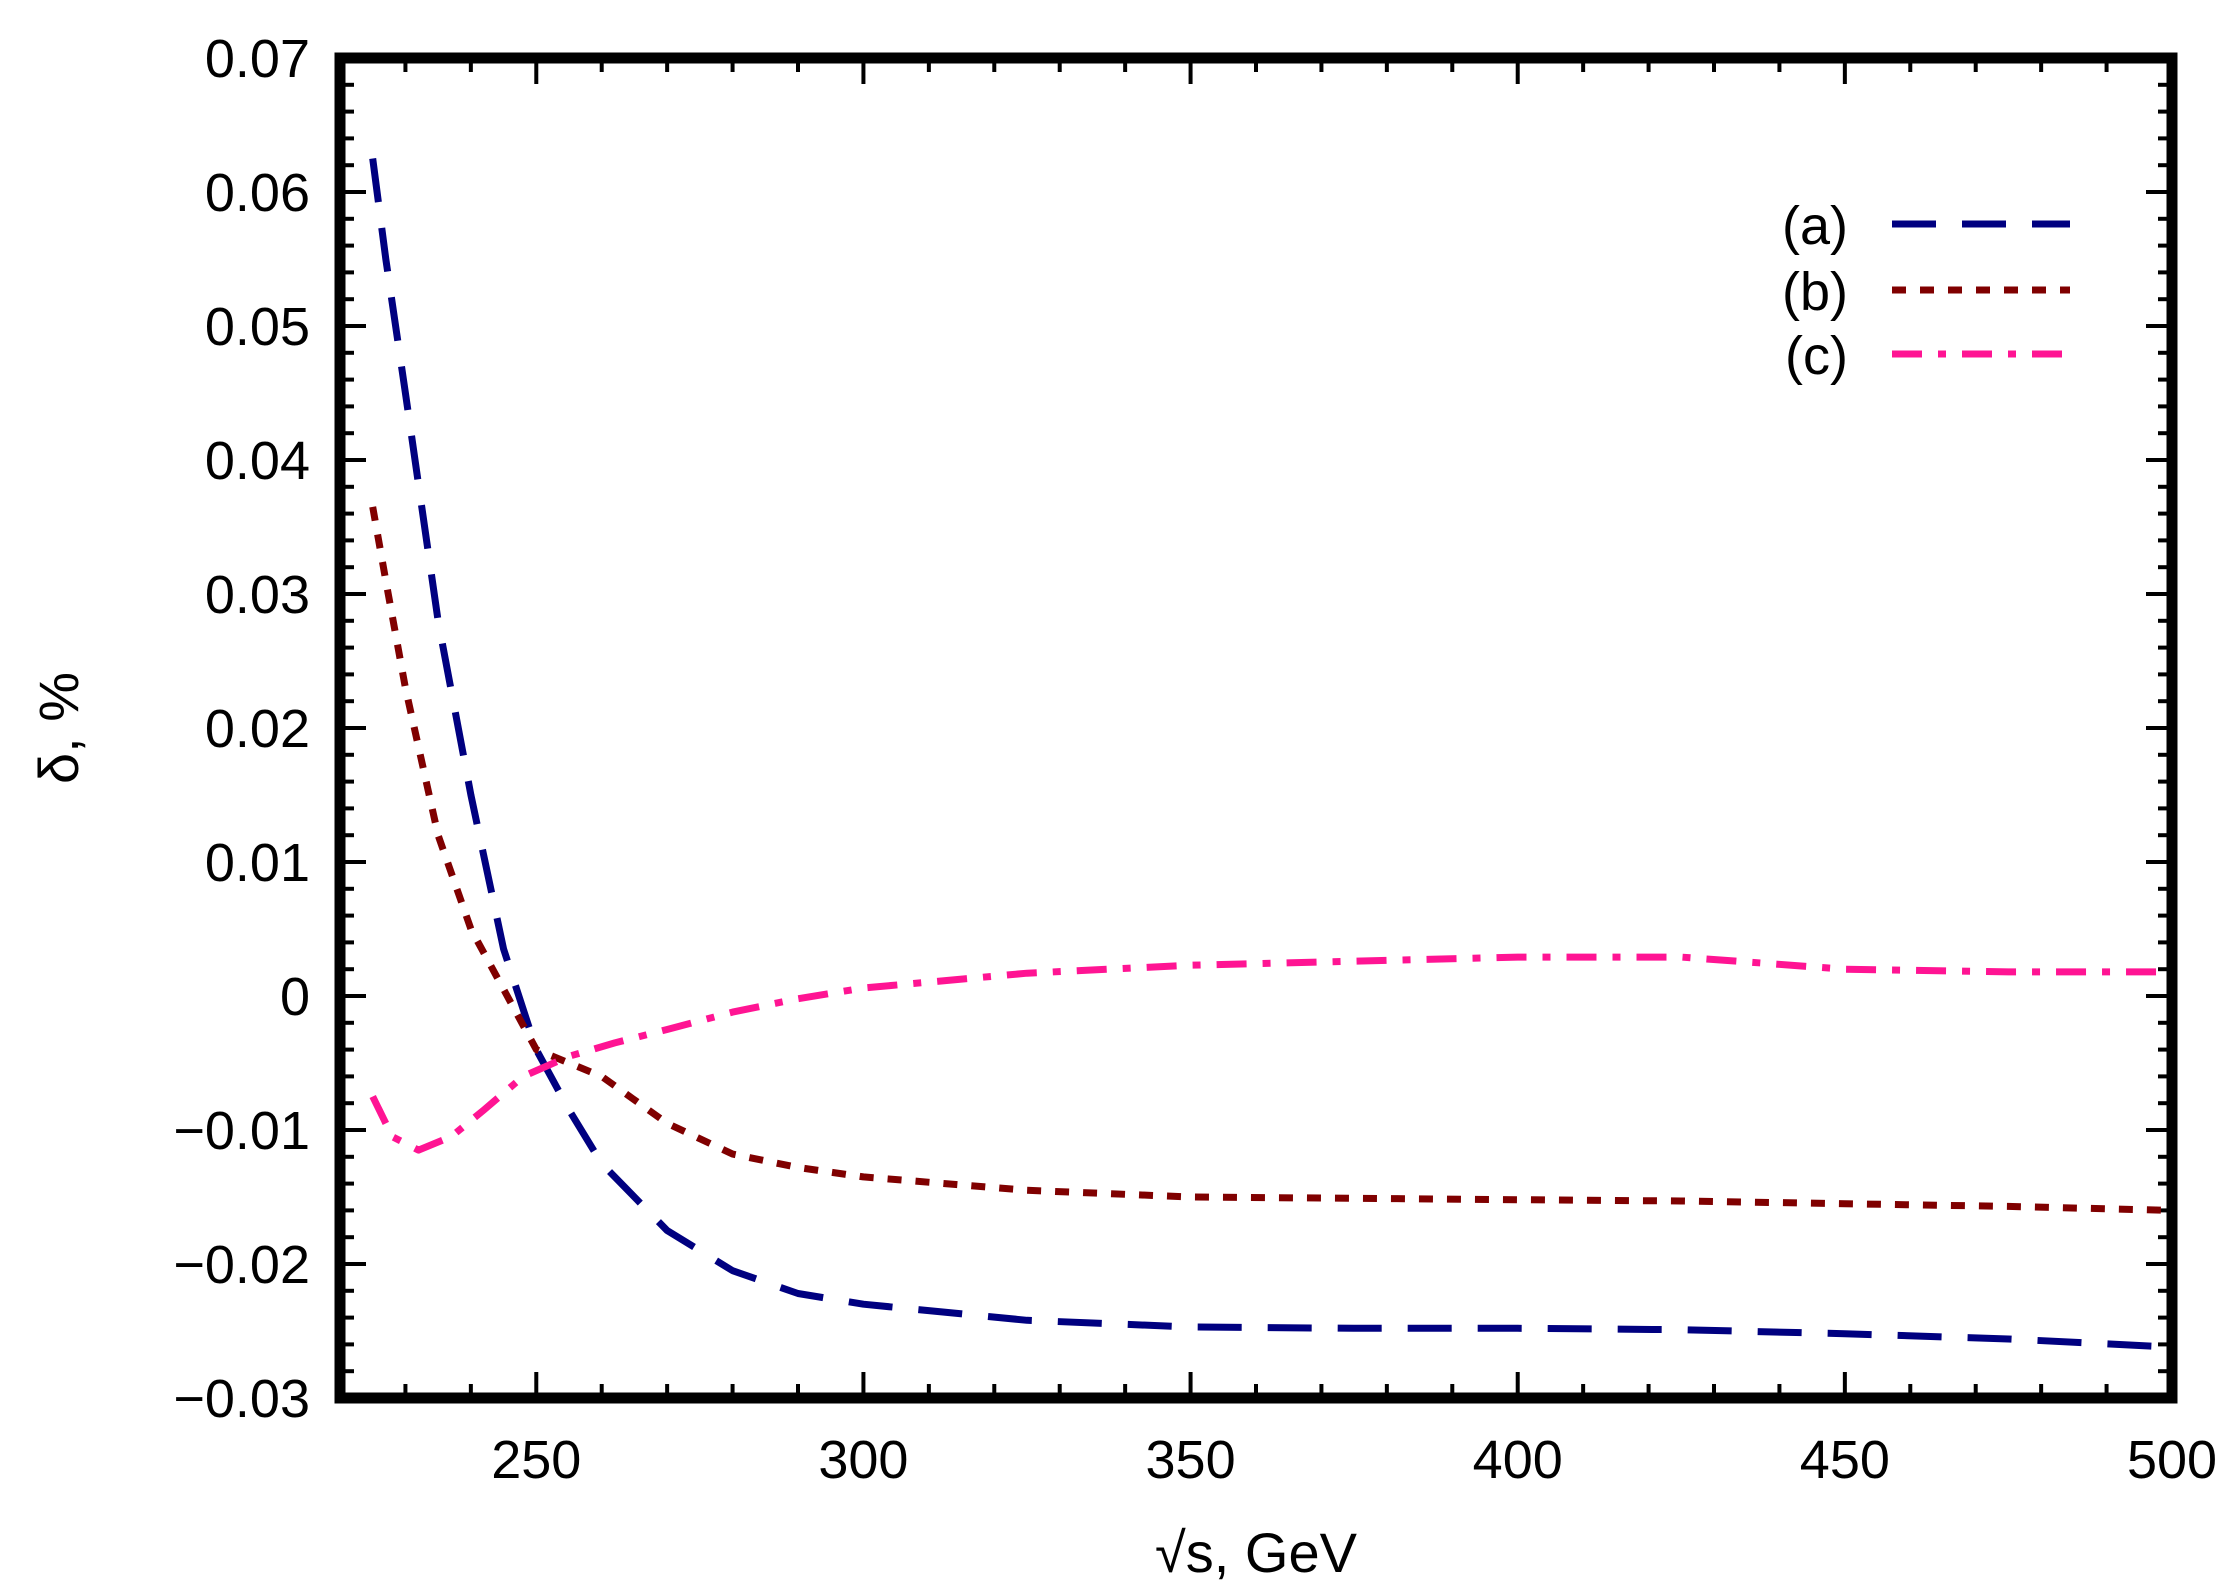 Image resolution: width=2236 pixels, height=1595 pixels. What do you see at coordinates (1256, 1552) in the screenshot?
I see `x-axis-label: √s, GeV` at bounding box center [1256, 1552].